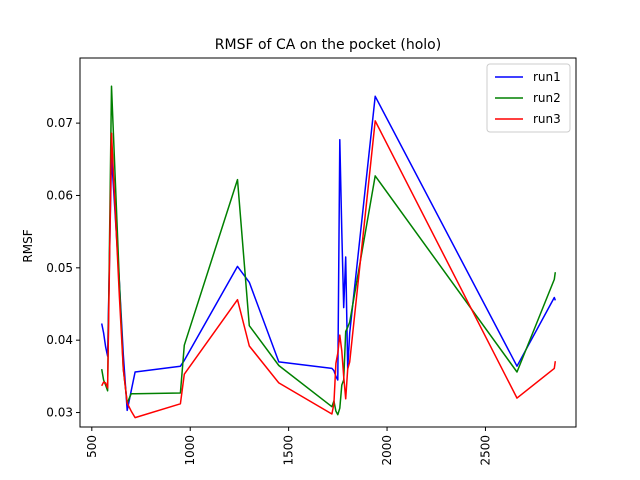 The width and height of the screenshot is (640, 480). What do you see at coordinates (59, 195) in the screenshot?
I see `y-tick-label: 0.06` at bounding box center [59, 195].